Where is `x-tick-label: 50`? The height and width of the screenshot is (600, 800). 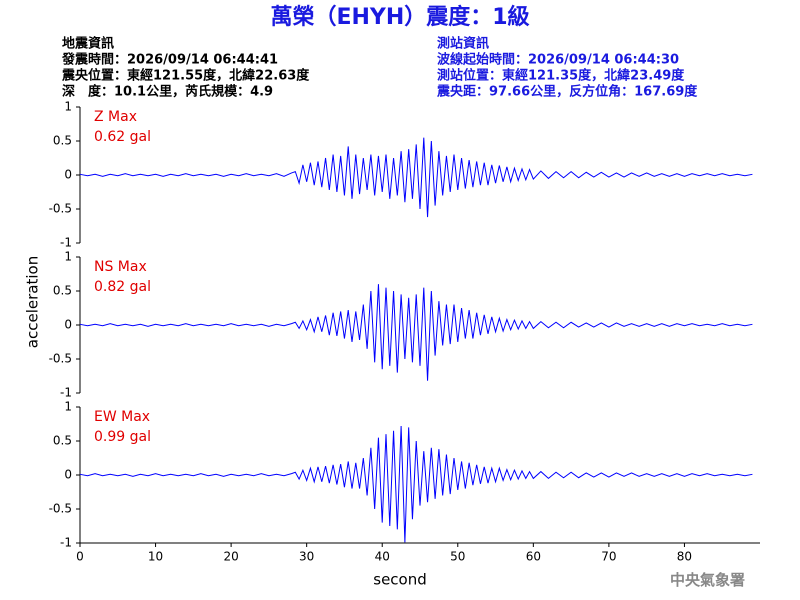
x-tick-label: 50 is located at coordinates (457, 557).